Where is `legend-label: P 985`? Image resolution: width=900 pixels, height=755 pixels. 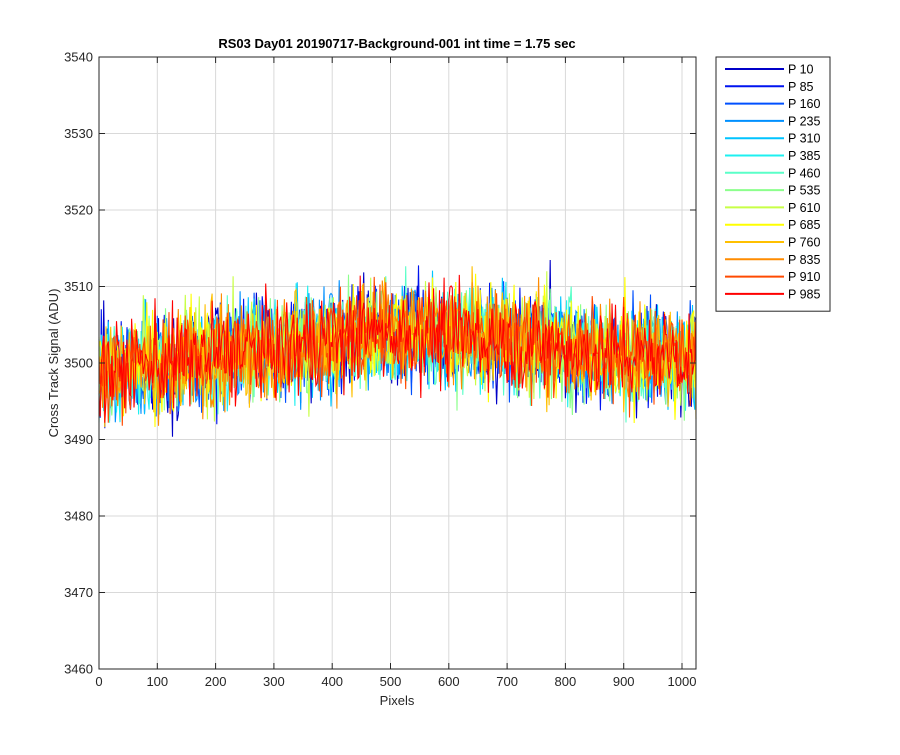
legend-label: P 985 is located at coordinates (804, 294).